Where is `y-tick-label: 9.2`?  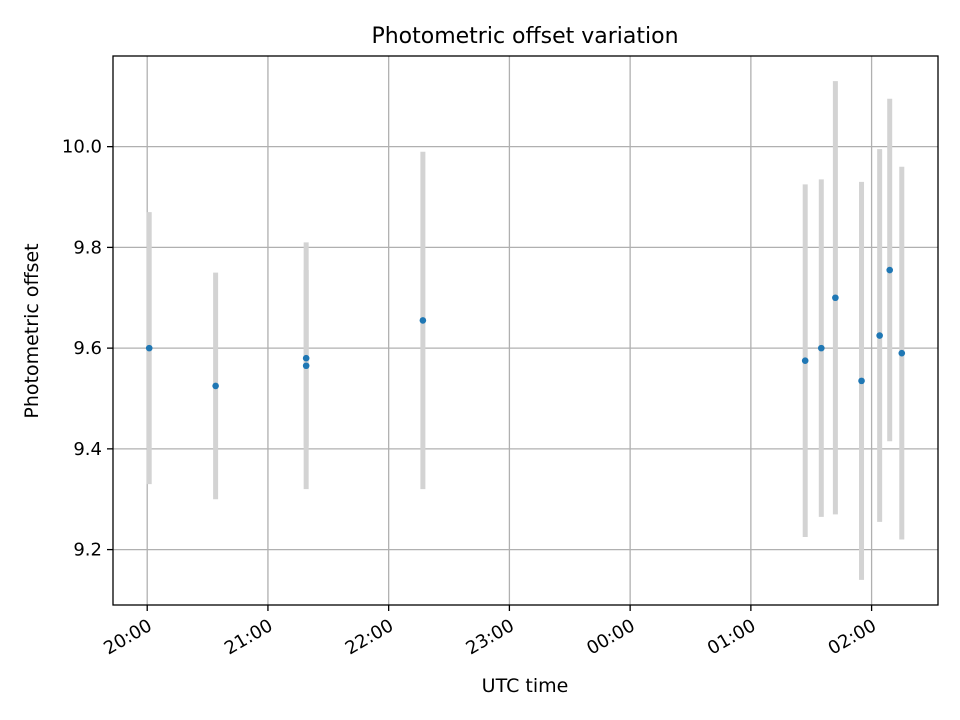
y-tick-label: 9.2 is located at coordinates (87, 550).